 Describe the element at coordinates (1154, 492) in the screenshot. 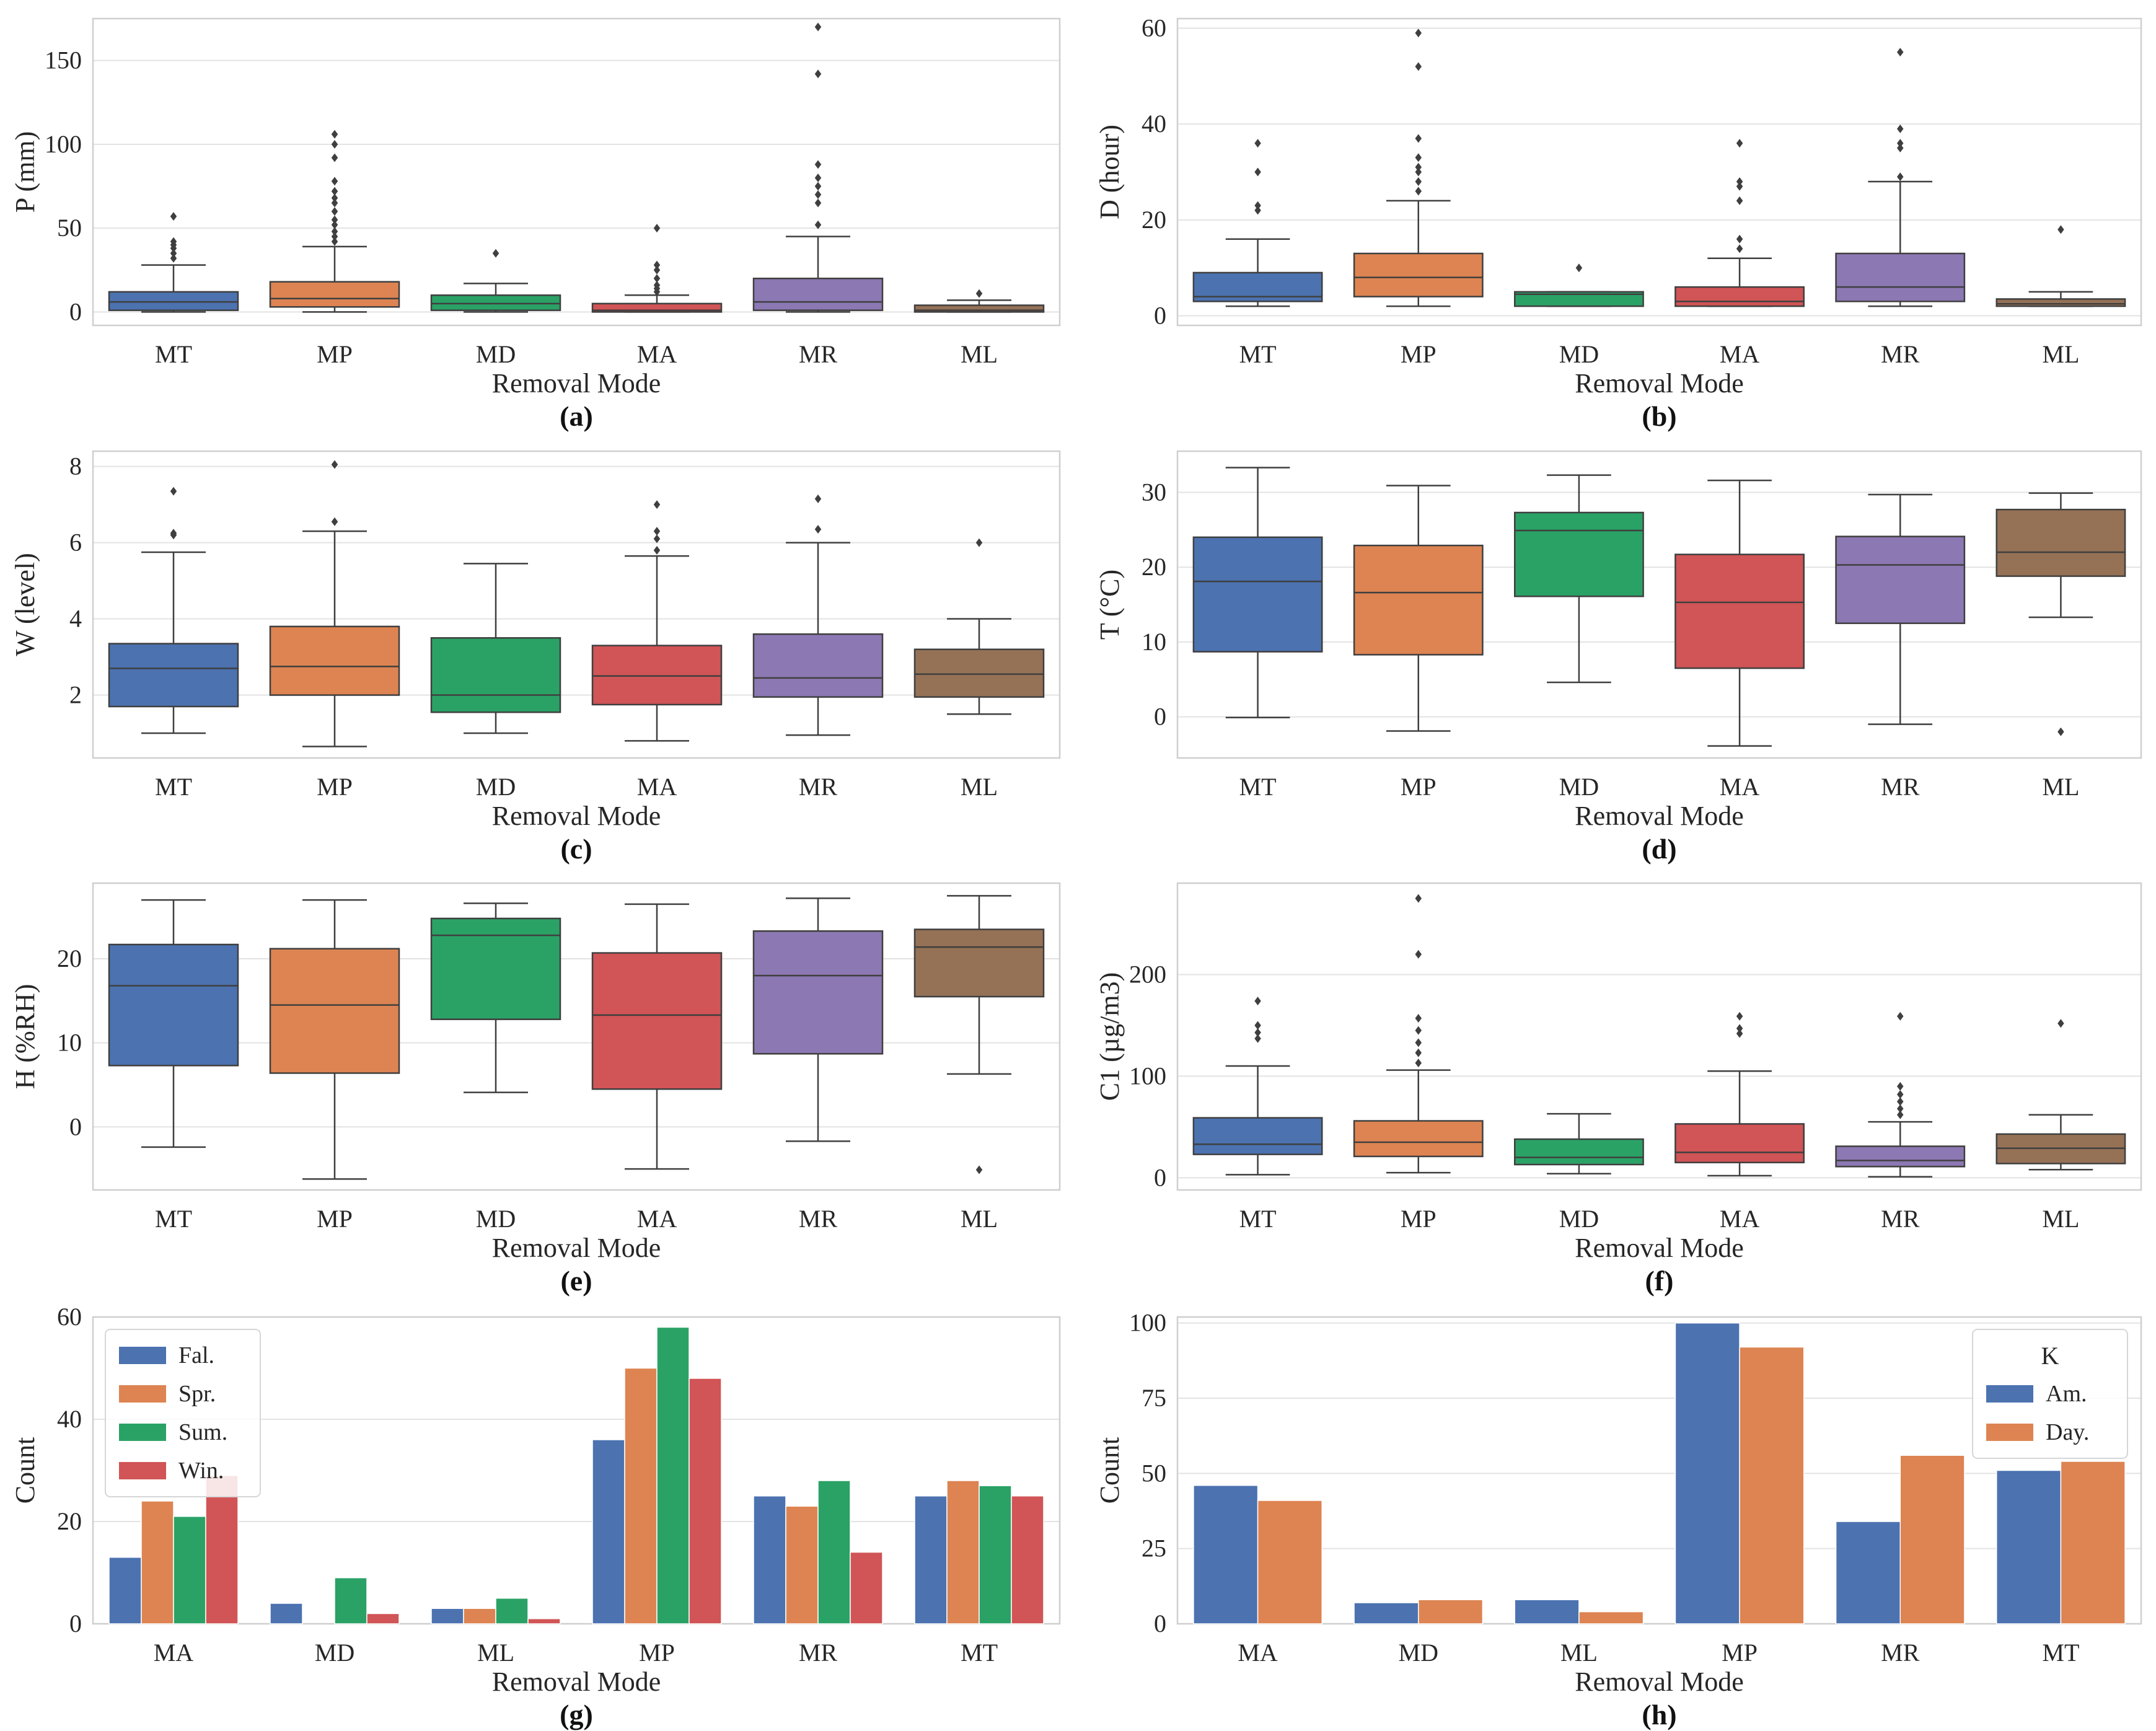

I see `y-tick-label: 30` at that location.